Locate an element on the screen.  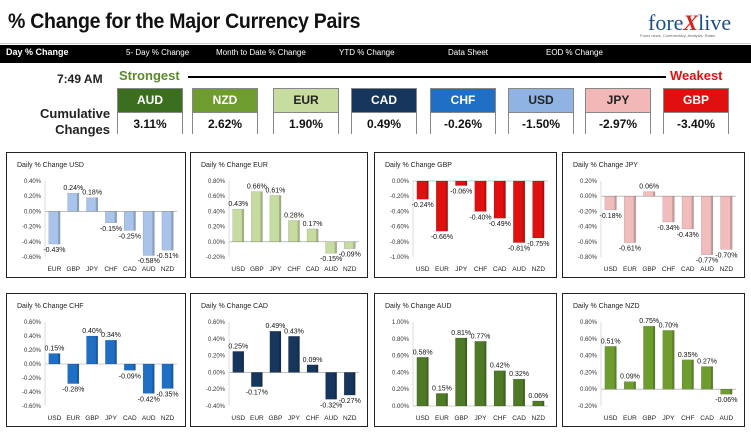
logo-prefix: fore is located at coordinates (666, 22).